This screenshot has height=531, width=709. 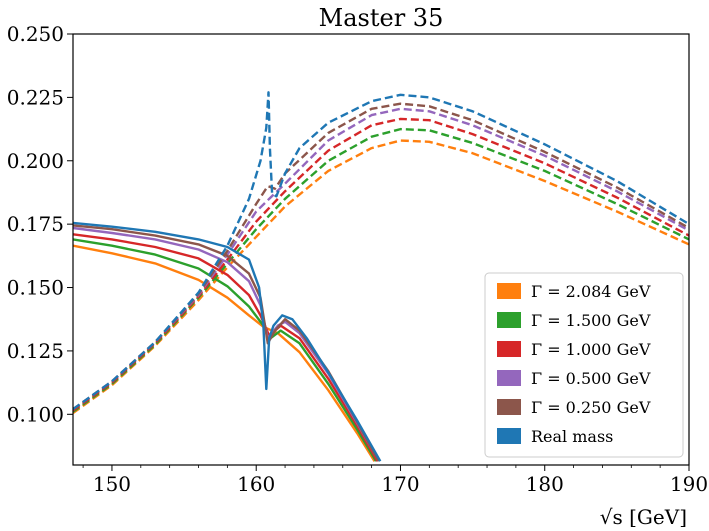 What do you see at coordinates (256, 484) in the screenshot?
I see `x-tick-label: 160` at bounding box center [256, 484].